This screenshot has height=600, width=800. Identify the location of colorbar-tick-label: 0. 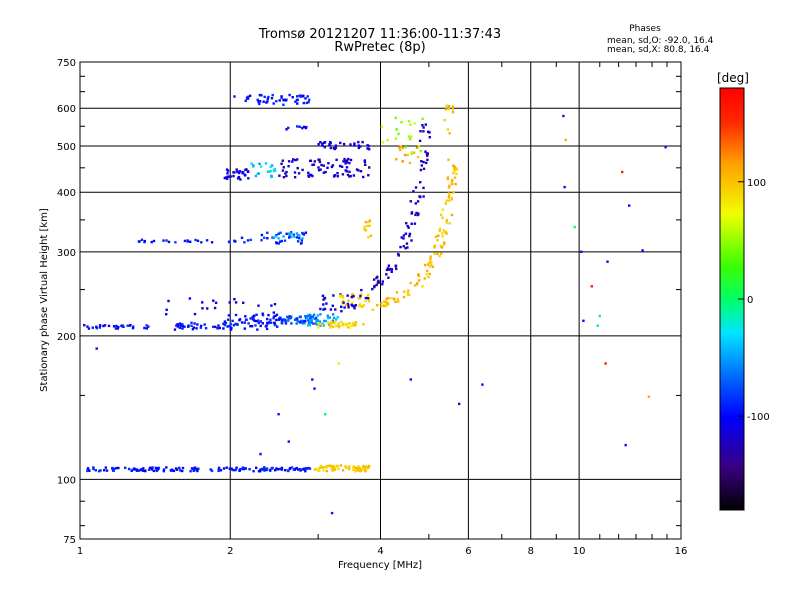
(750, 300).